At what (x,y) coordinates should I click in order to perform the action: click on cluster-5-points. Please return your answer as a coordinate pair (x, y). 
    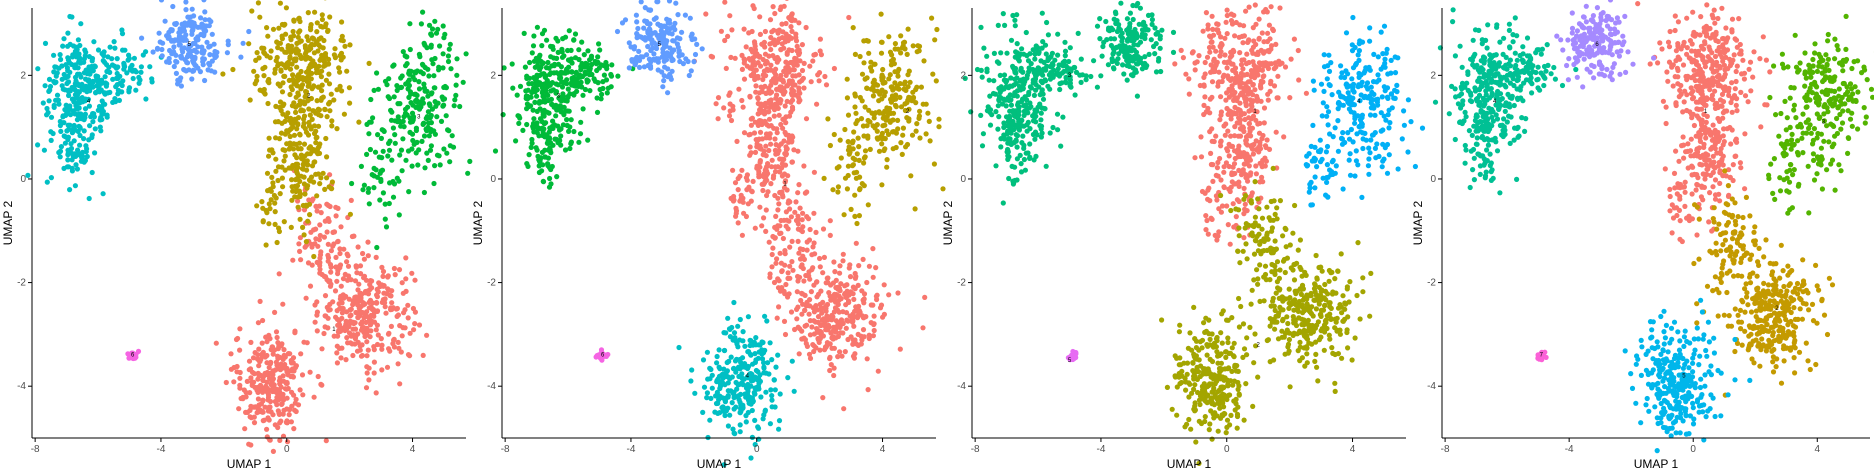
    Looking at the image, I should click on (659, 48).